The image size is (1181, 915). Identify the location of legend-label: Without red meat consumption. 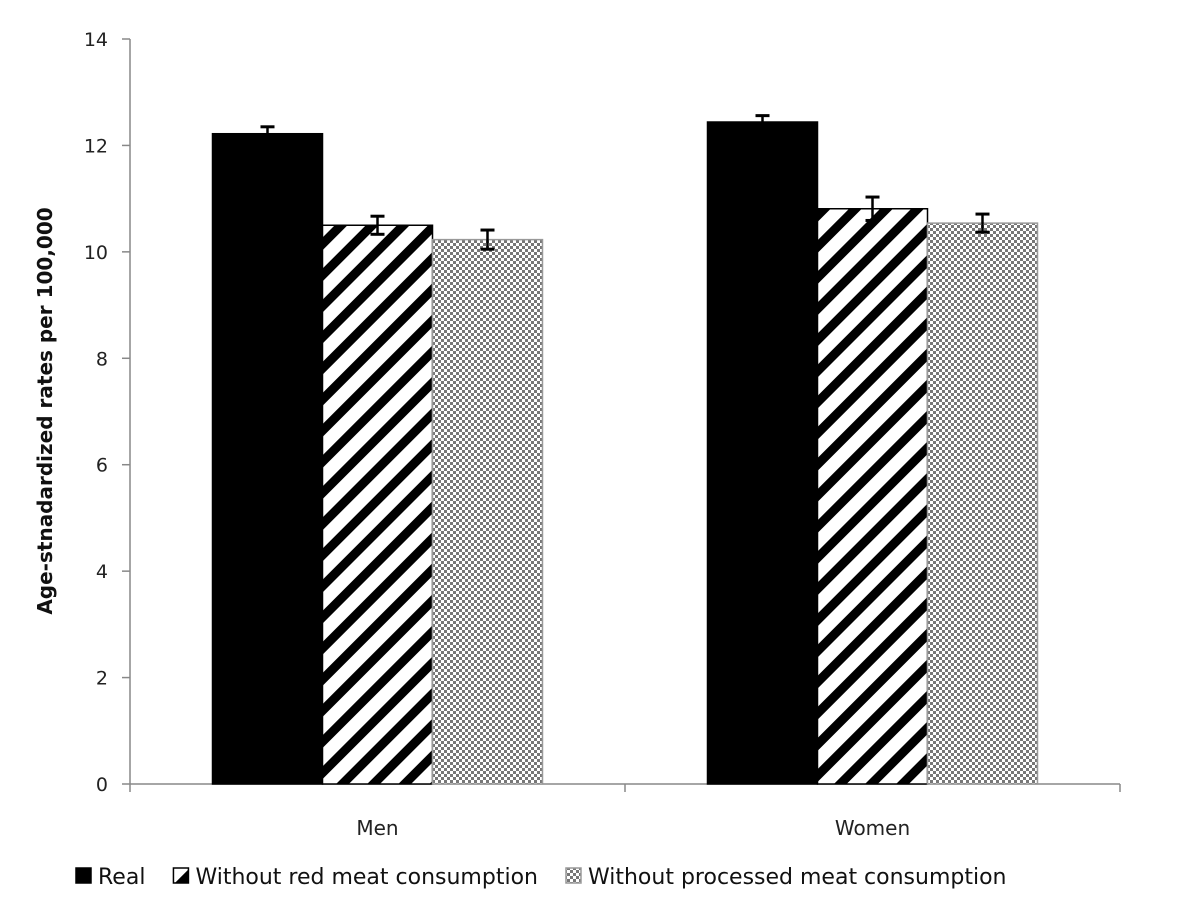
(366, 877).